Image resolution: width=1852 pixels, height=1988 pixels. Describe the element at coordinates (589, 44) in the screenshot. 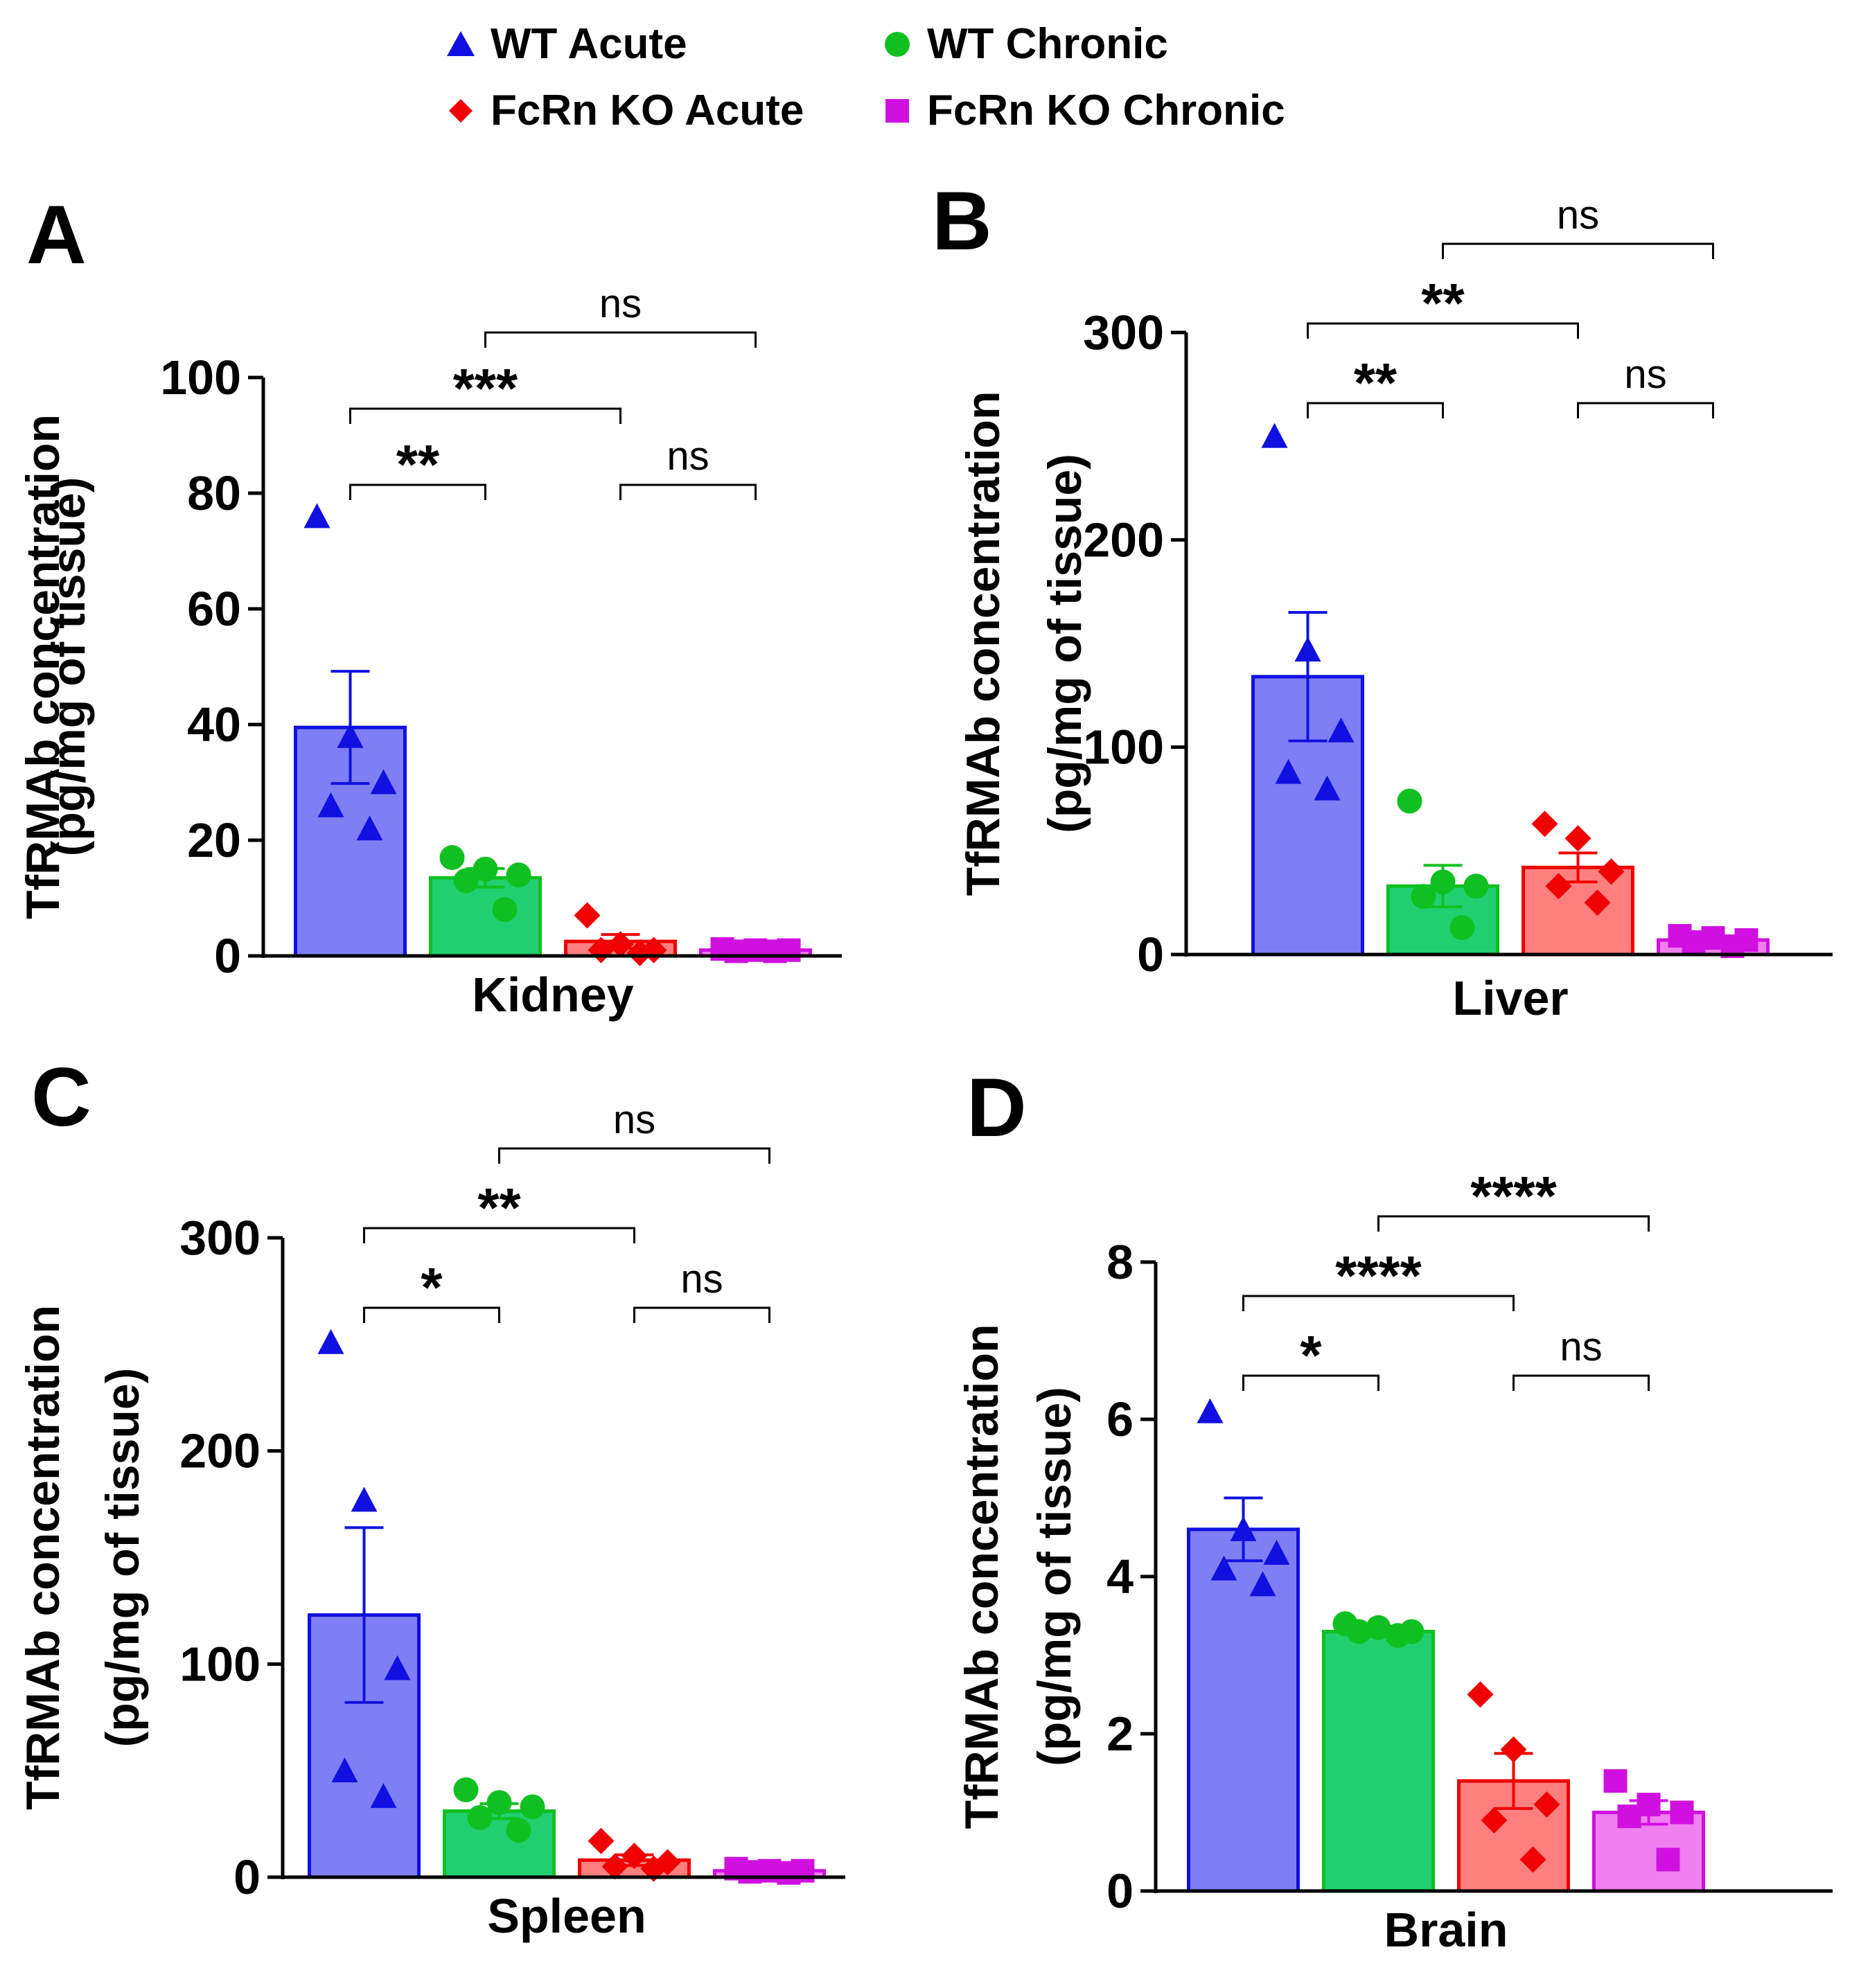

I see `legend-label: WT Acute` at that location.